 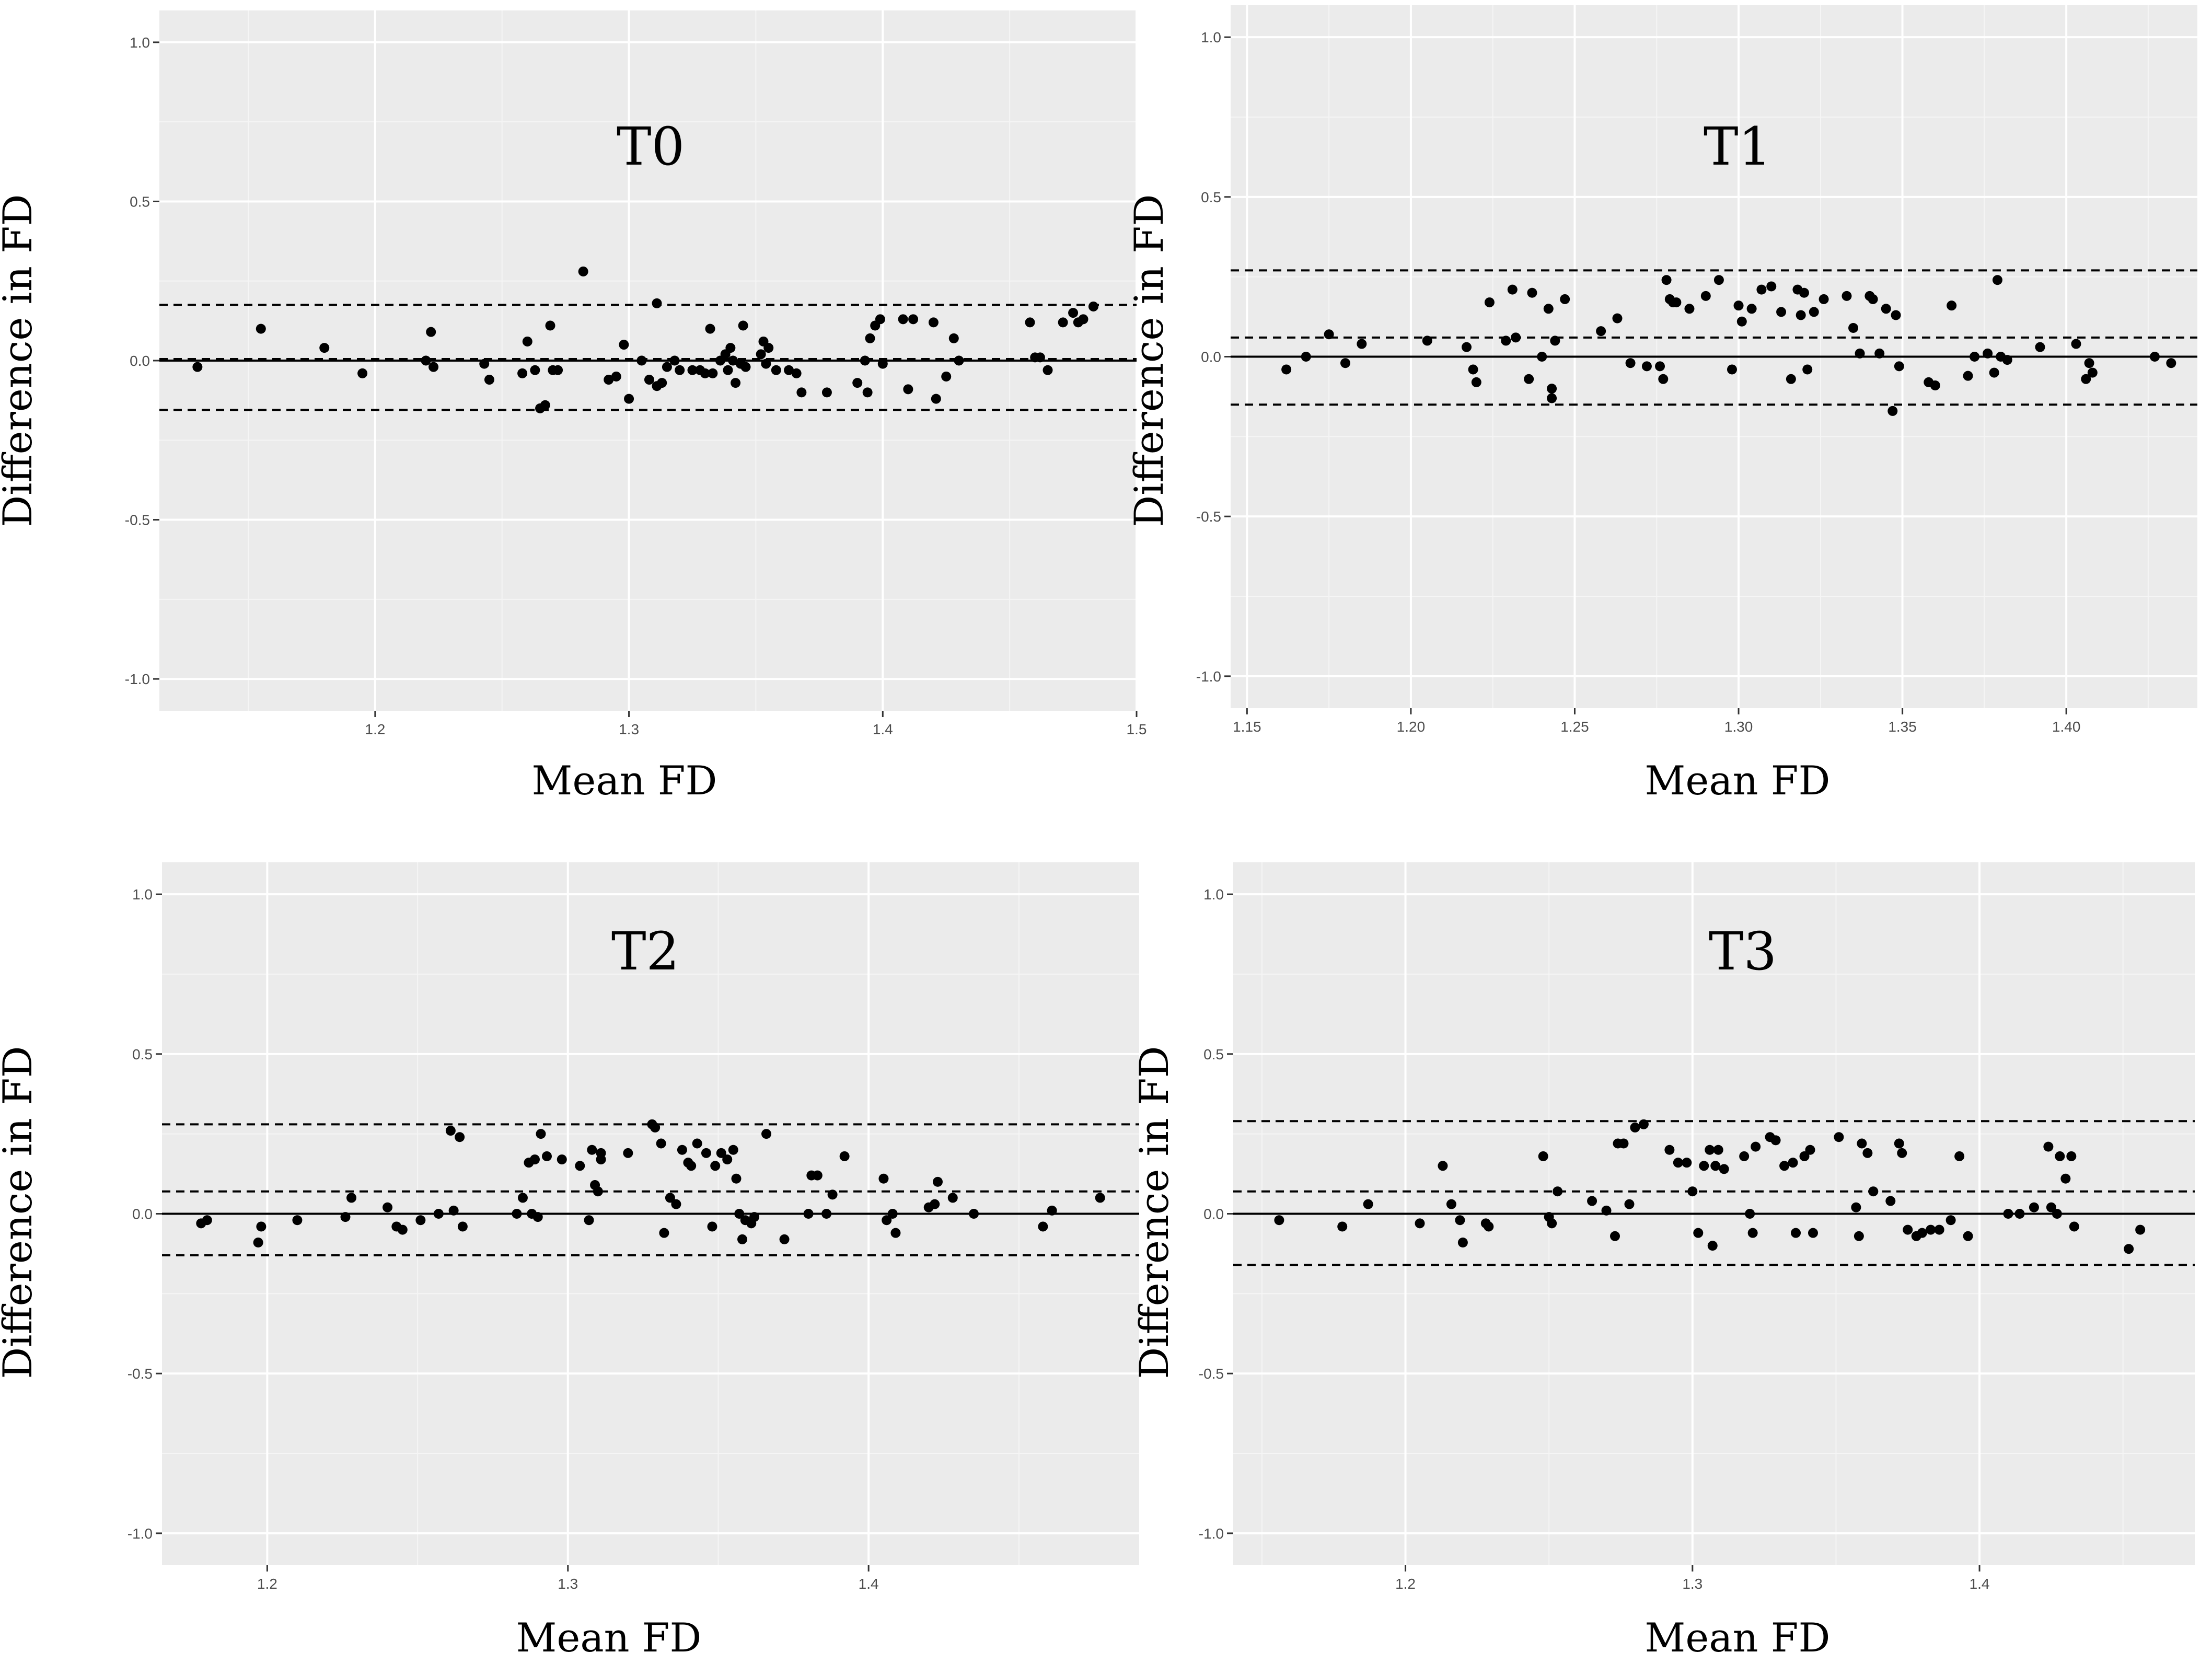 What do you see at coordinates (1738, 781) in the screenshot?
I see `x-axis-title: Mean FD` at bounding box center [1738, 781].